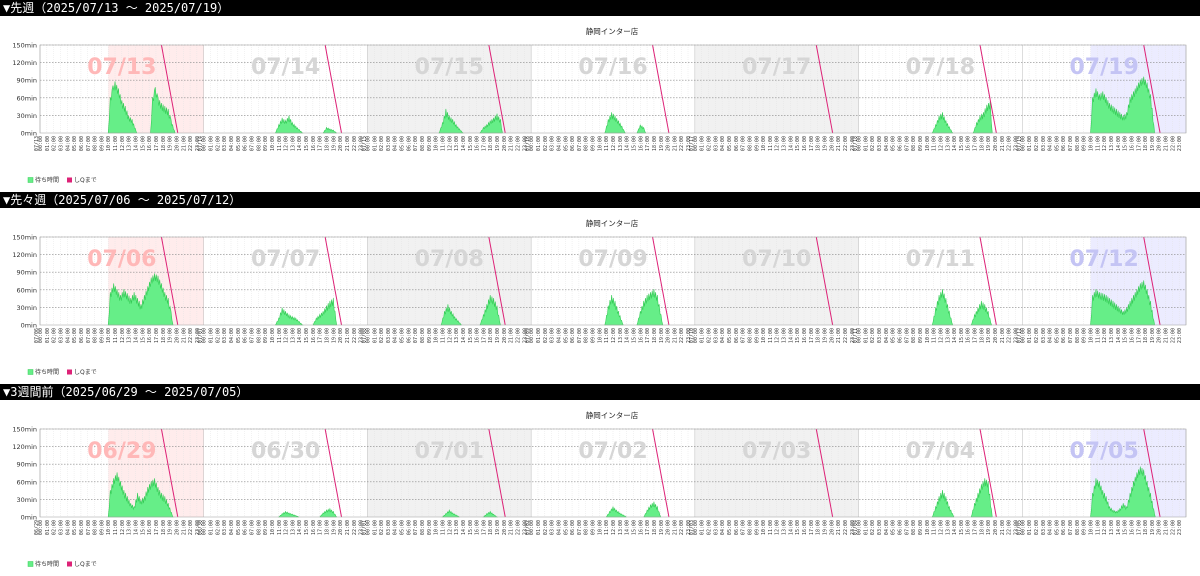 Image resolution: width=1200 pixels, height=576 pixels. What do you see at coordinates (29, 134) in the screenshot?
I see `y-tick-label: 0min` at bounding box center [29, 134].